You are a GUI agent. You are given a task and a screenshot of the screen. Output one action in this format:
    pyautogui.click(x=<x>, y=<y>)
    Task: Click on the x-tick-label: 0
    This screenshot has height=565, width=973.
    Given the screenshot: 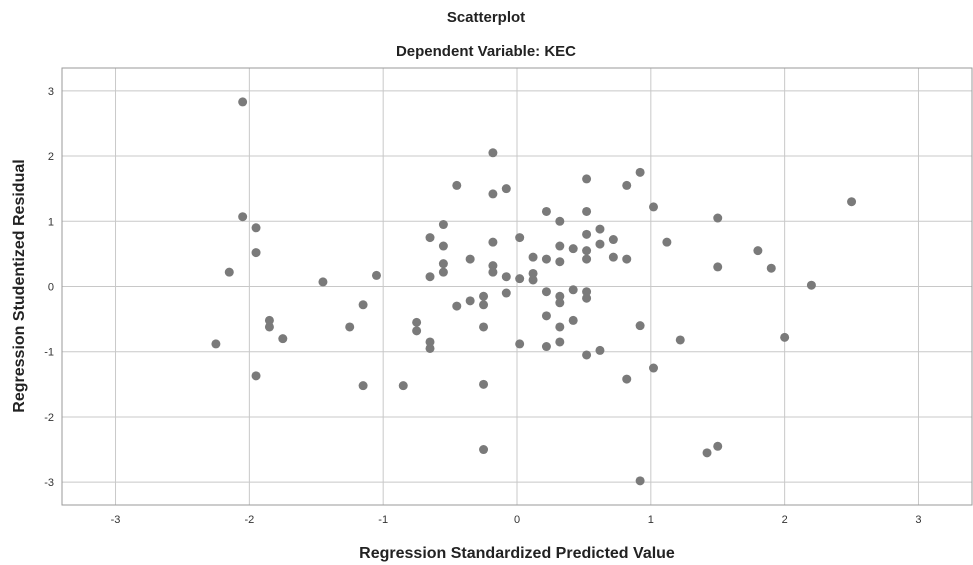 What is the action you would take?
    pyautogui.click(x=517, y=520)
    